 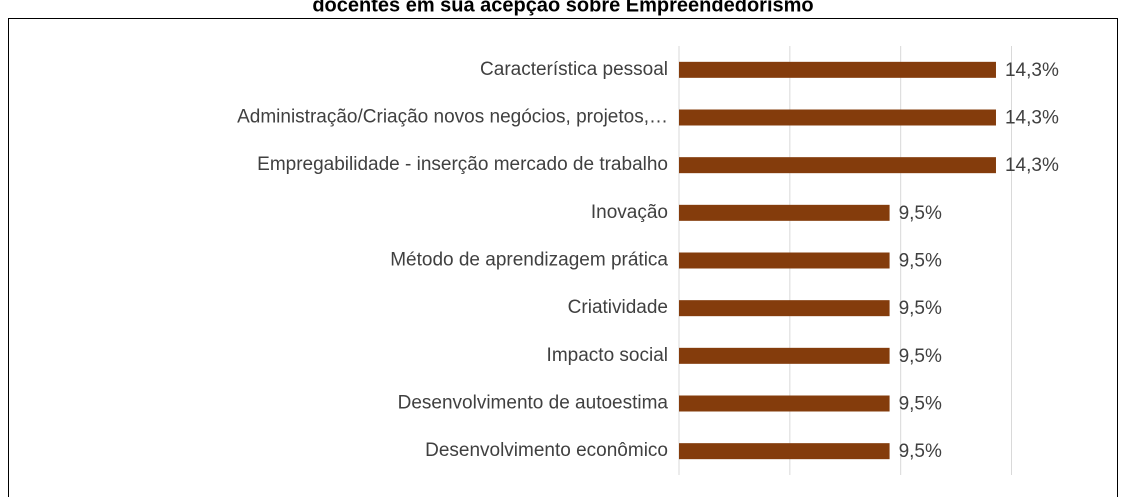 I want to click on y-tick-label: Método de aprendizagem prática, so click(x=529, y=260).